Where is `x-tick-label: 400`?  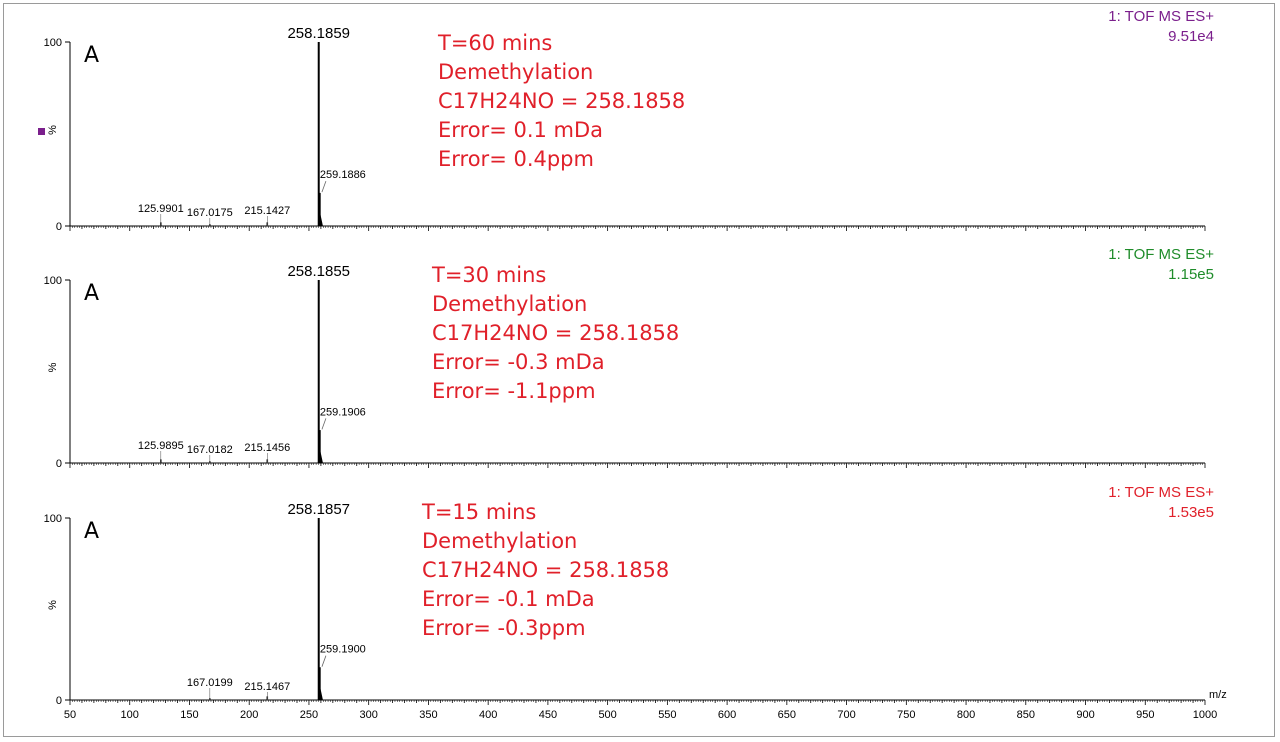 x-tick-label: 400 is located at coordinates (488, 715).